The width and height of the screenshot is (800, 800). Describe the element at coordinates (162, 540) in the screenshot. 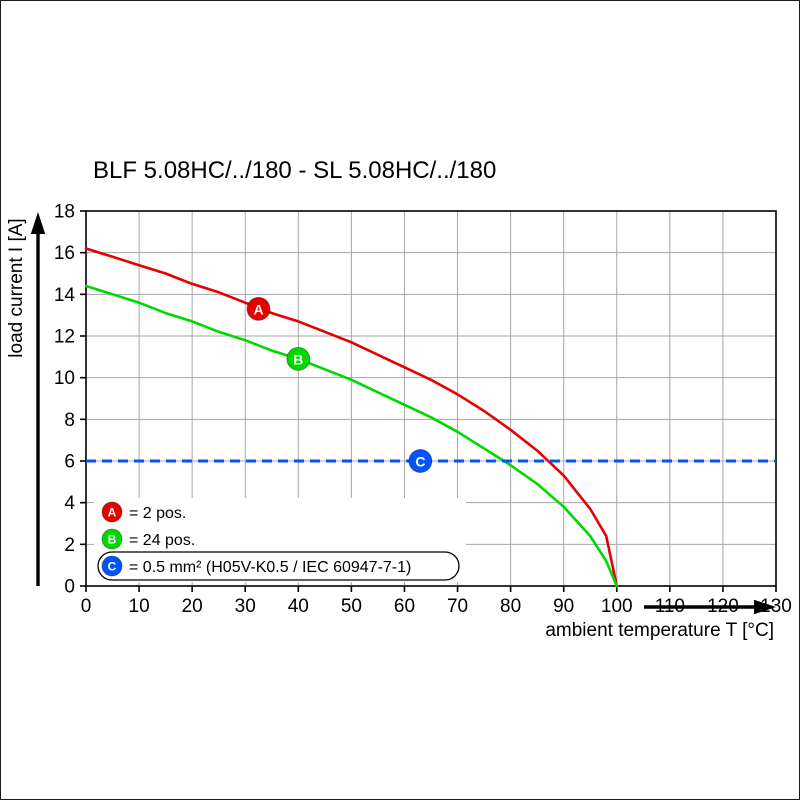

I see `legend-label-B: = 24 pos.` at that location.